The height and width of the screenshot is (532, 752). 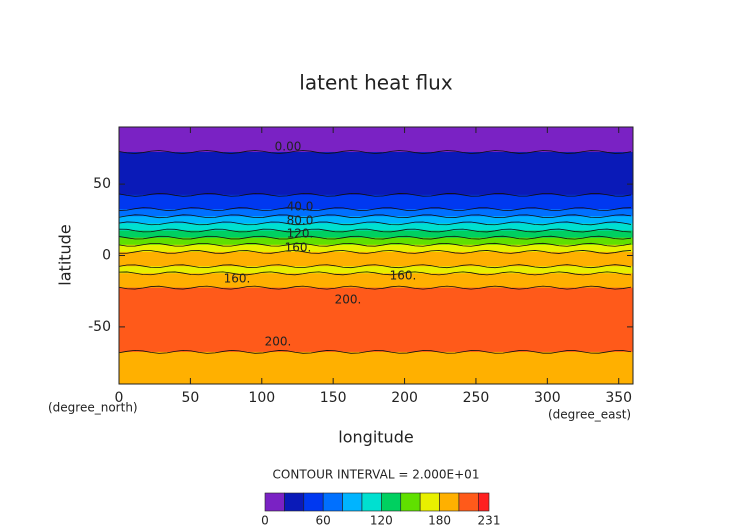 I want to click on x-tick-label: 200, so click(x=404, y=398).